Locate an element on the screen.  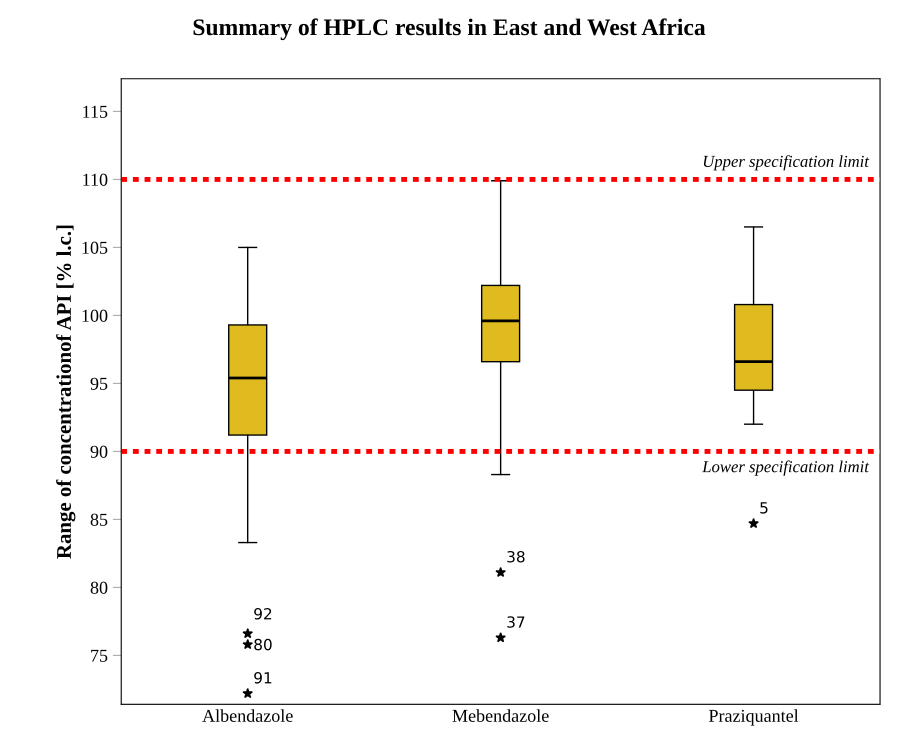
y-tick-label: 110 is located at coordinates (95, 180).